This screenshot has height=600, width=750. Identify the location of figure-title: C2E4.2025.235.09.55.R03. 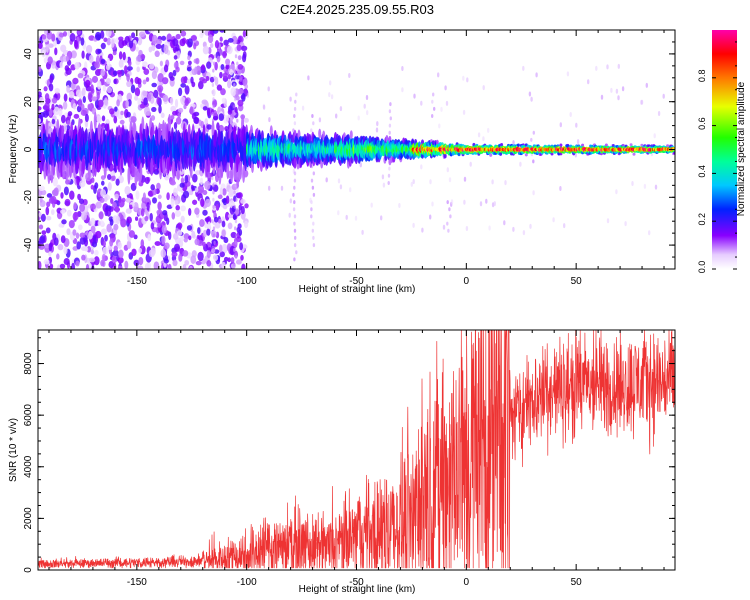
(357, 9).